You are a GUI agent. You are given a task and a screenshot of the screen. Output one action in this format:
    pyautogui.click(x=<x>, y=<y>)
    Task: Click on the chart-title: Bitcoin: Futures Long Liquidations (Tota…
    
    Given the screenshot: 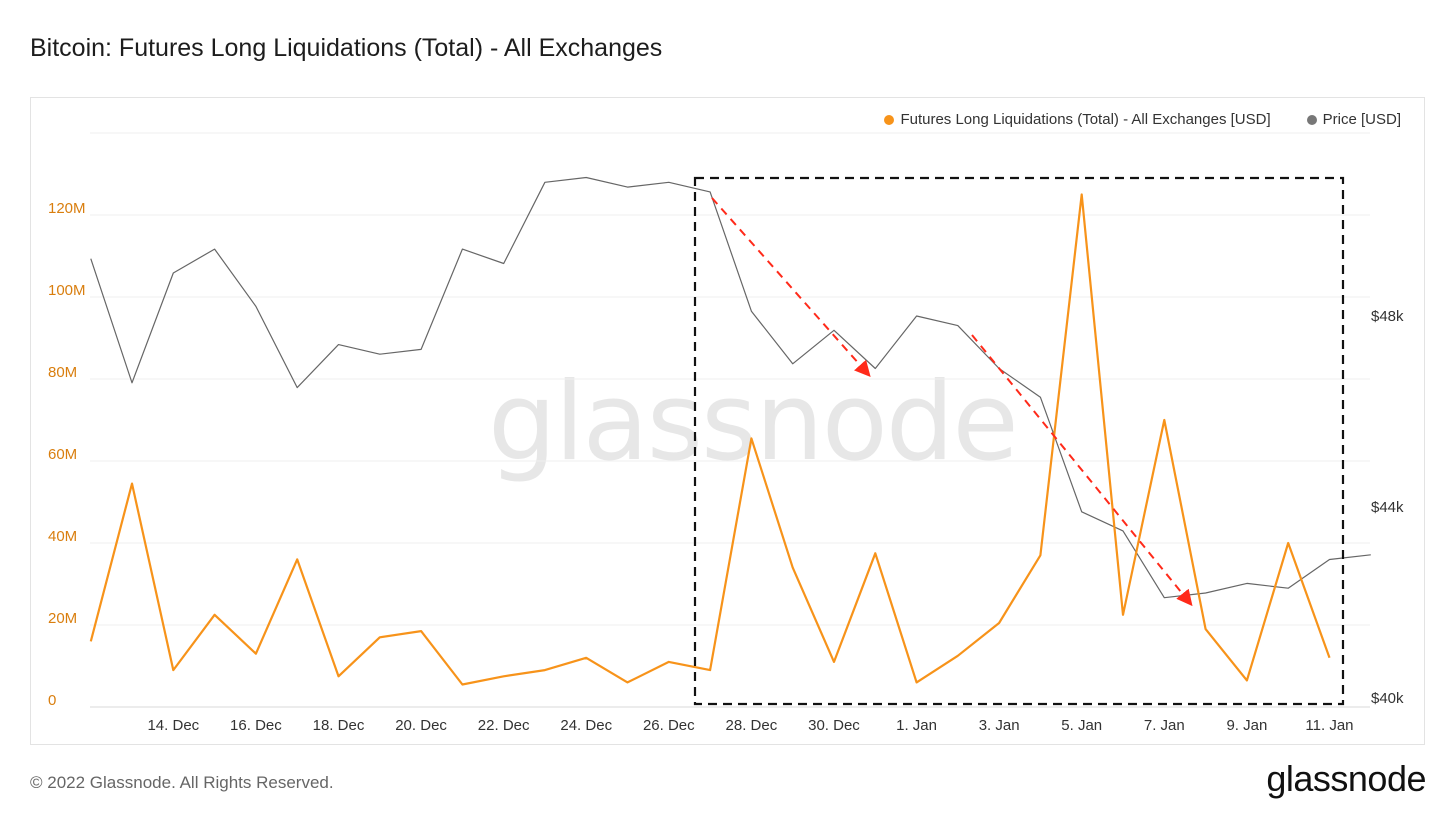 What is the action you would take?
    pyautogui.click(x=346, y=48)
    